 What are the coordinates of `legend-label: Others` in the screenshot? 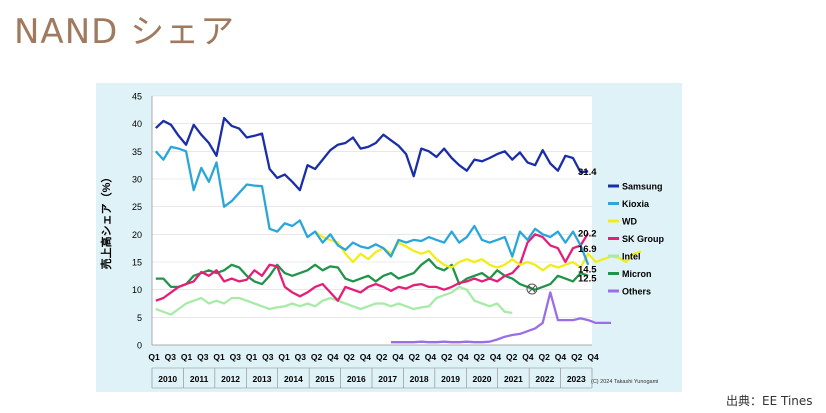 It's located at (636, 292).